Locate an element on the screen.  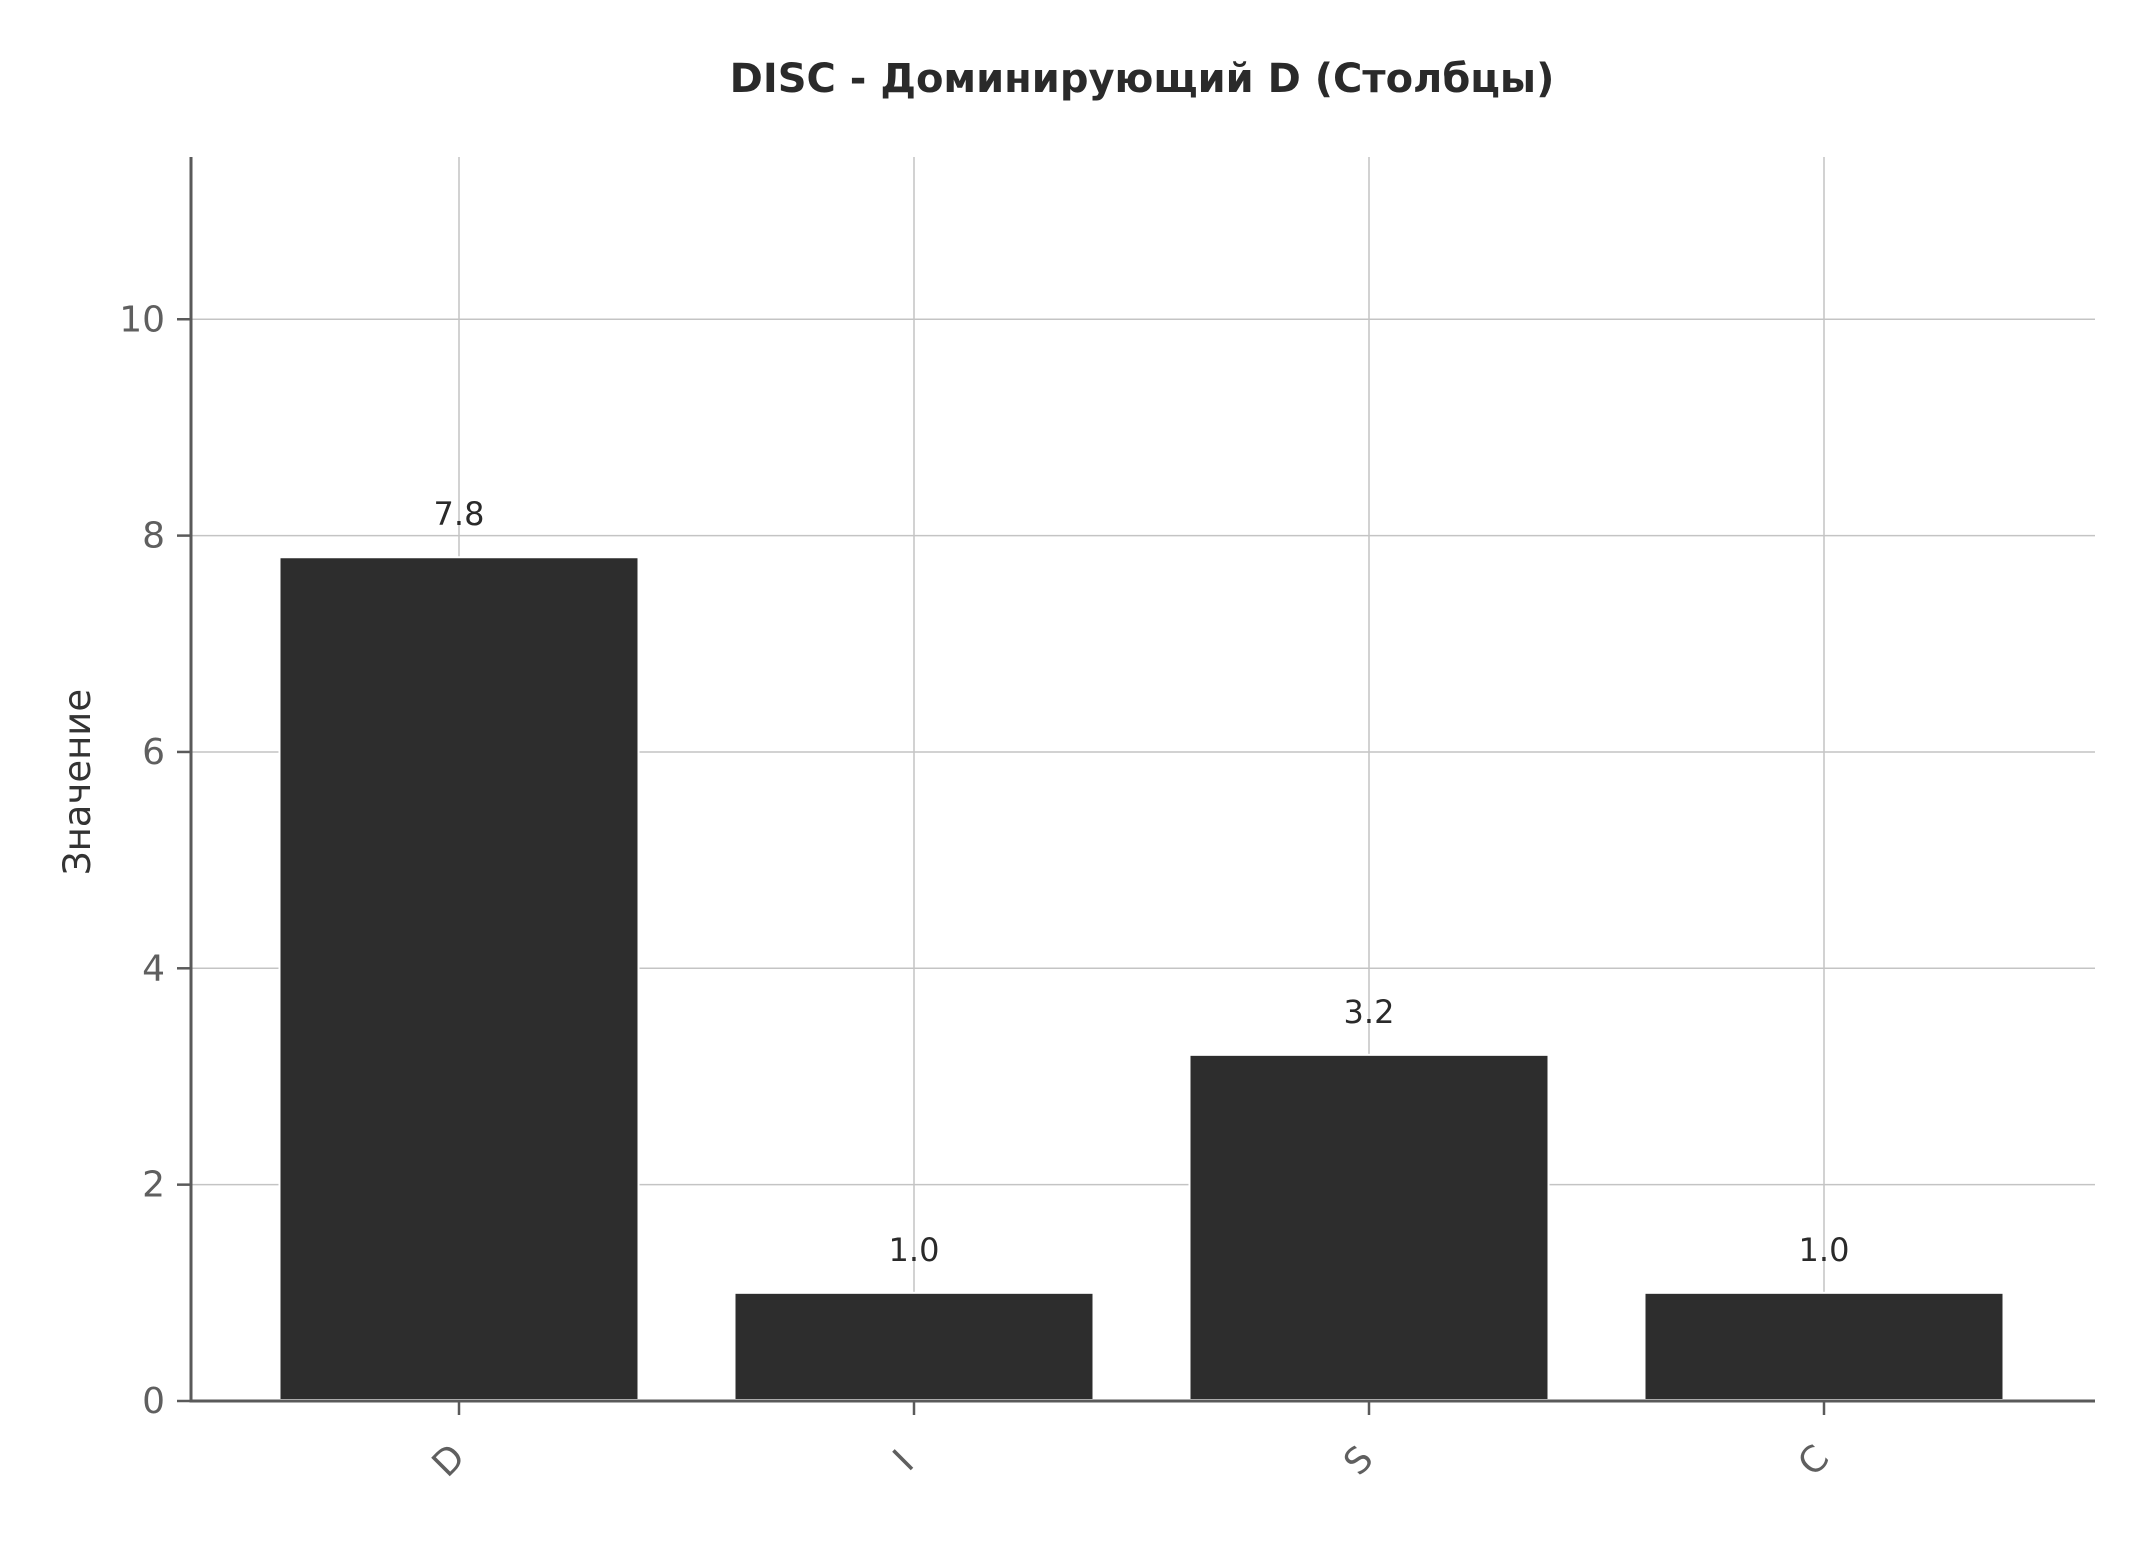
y-tick-label: 4 is located at coordinates (153, 968).